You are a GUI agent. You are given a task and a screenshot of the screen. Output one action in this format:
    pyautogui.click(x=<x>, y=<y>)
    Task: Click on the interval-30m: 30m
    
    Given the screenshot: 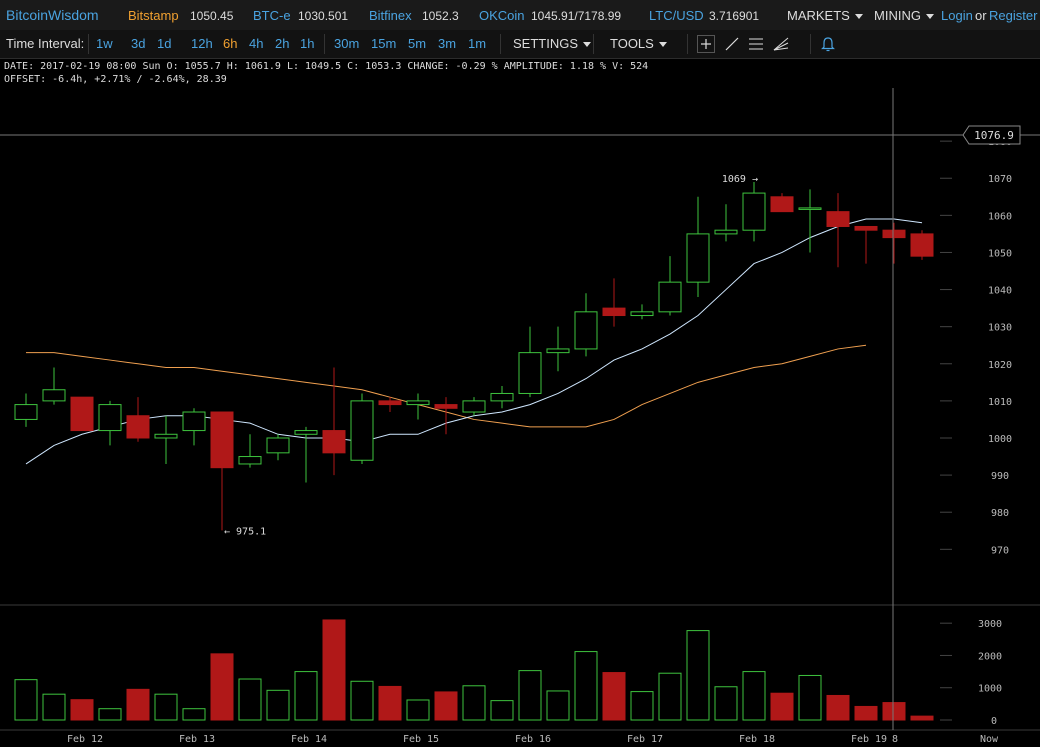 What is the action you would take?
    pyautogui.click(x=347, y=43)
    